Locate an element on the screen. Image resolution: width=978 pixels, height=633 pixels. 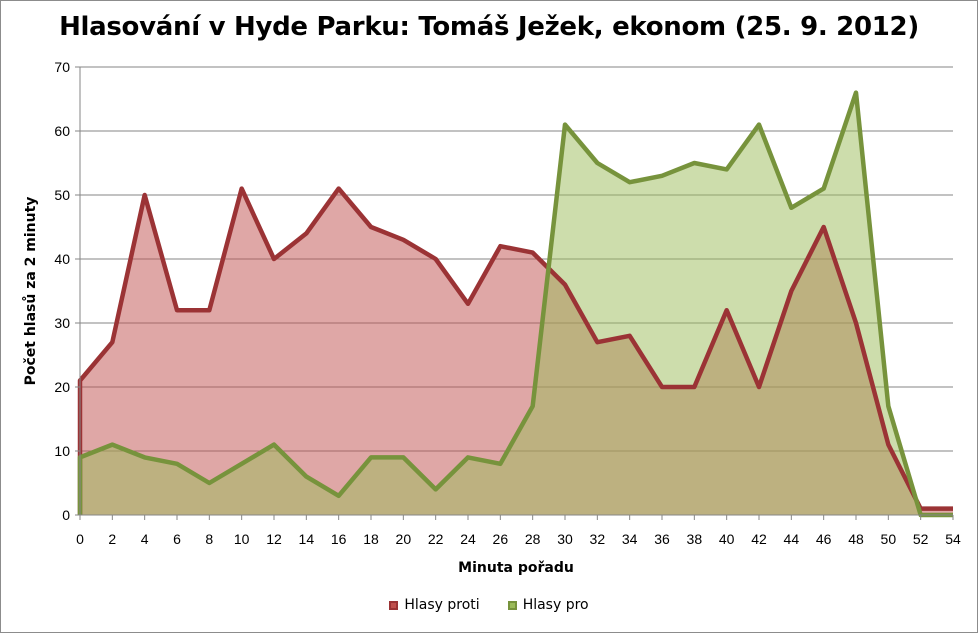
x-tick-label-16: 16 is located at coordinates (339, 539).